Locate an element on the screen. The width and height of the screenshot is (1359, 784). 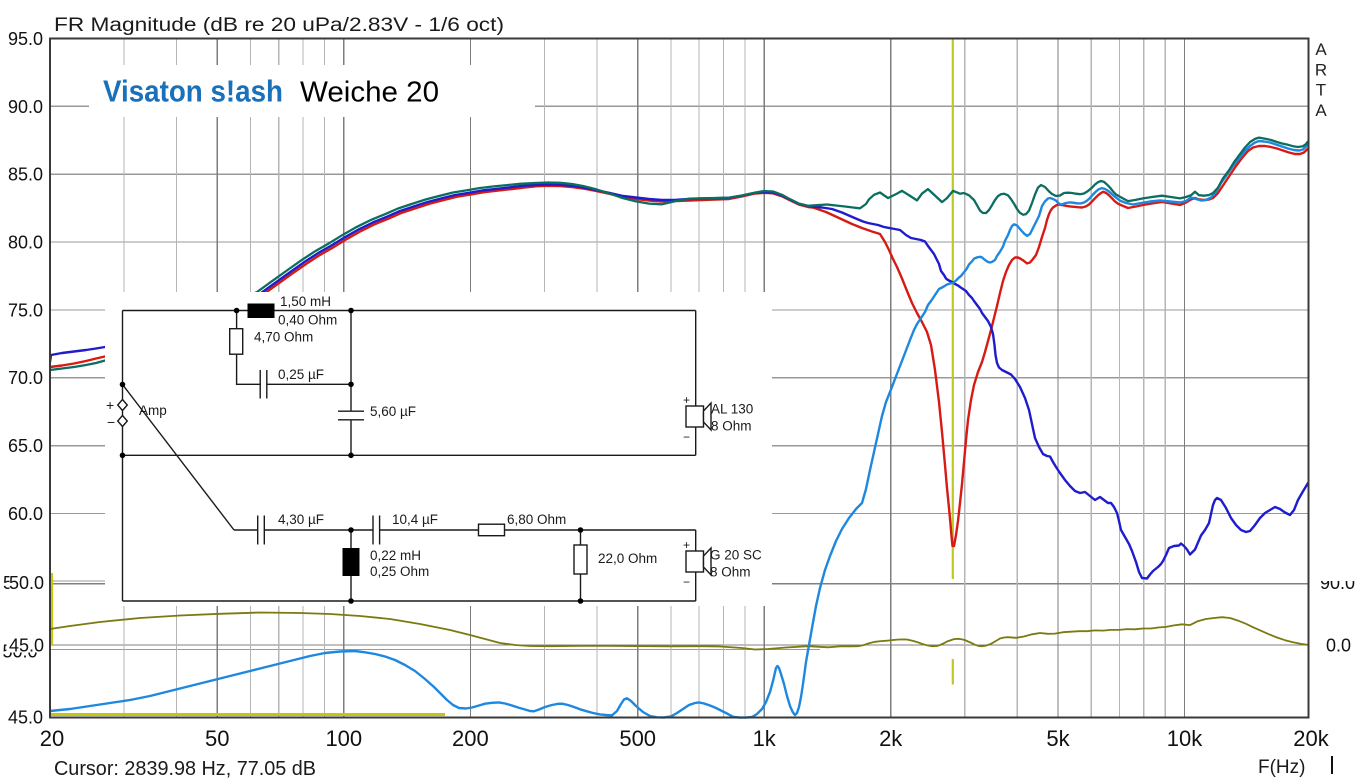
svg-text: 0,40 Ohm is located at coordinates (307, 320).